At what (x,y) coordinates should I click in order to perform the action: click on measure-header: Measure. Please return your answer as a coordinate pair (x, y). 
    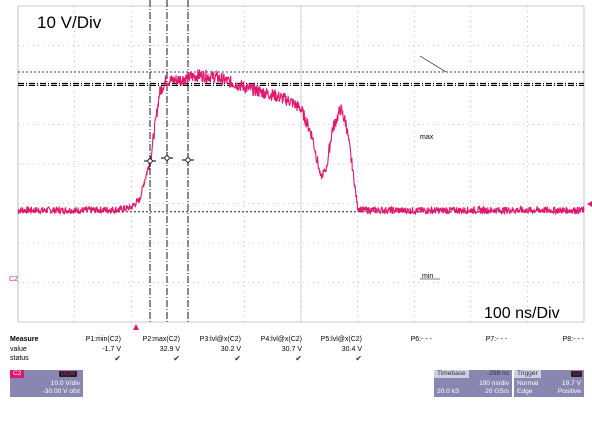
    Looking at the image, I should click on (24, 339).